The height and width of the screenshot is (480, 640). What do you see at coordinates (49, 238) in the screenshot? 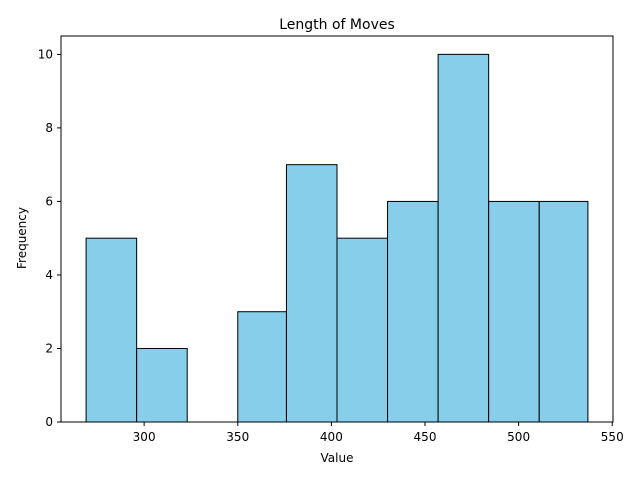
I see `y-axis-ticks: 0 2 4 6 8 10` at bounding box center [49, 238].